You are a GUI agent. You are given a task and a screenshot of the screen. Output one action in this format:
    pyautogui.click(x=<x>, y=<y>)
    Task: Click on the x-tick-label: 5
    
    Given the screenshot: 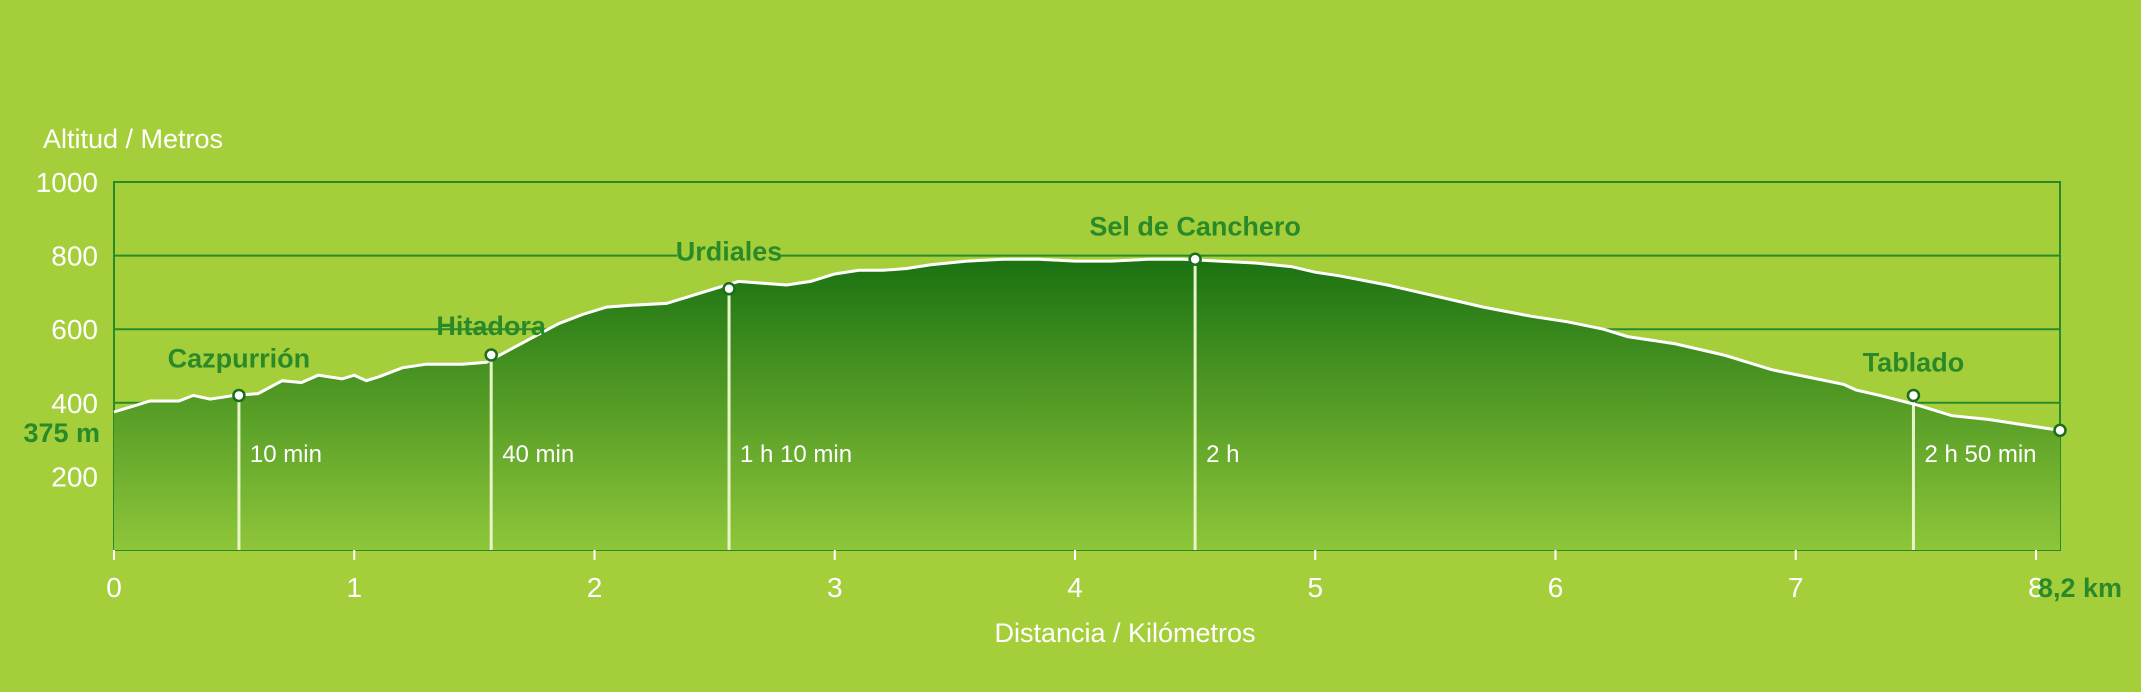 What is the action you would take?
    pyautogui.click(x=1315, y=587)
    